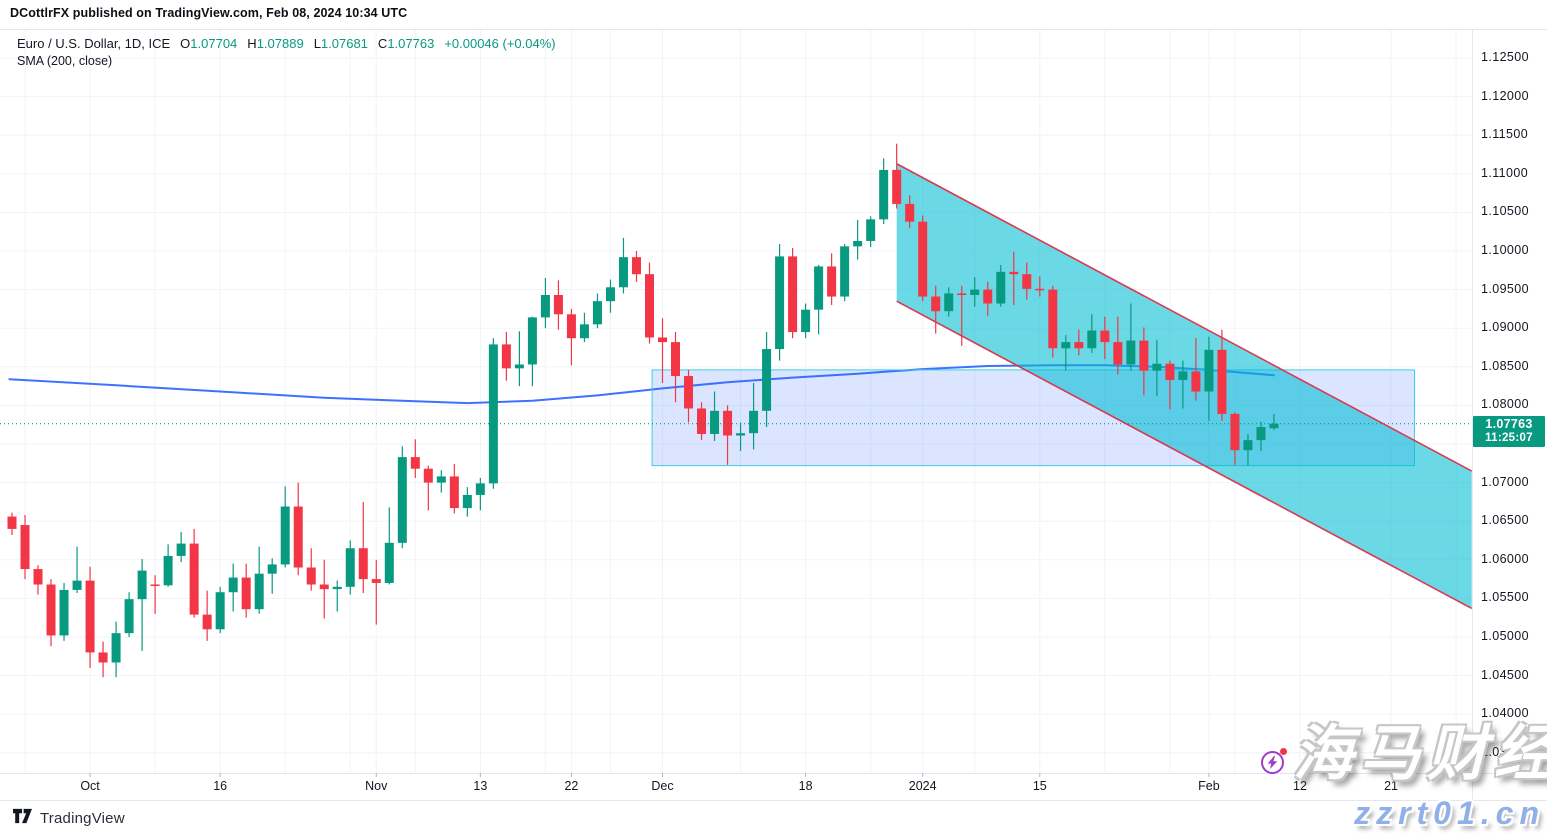 This screenshot has height=836, width=1547. I want to click on time-tick-label: 16, so click(220, 786).